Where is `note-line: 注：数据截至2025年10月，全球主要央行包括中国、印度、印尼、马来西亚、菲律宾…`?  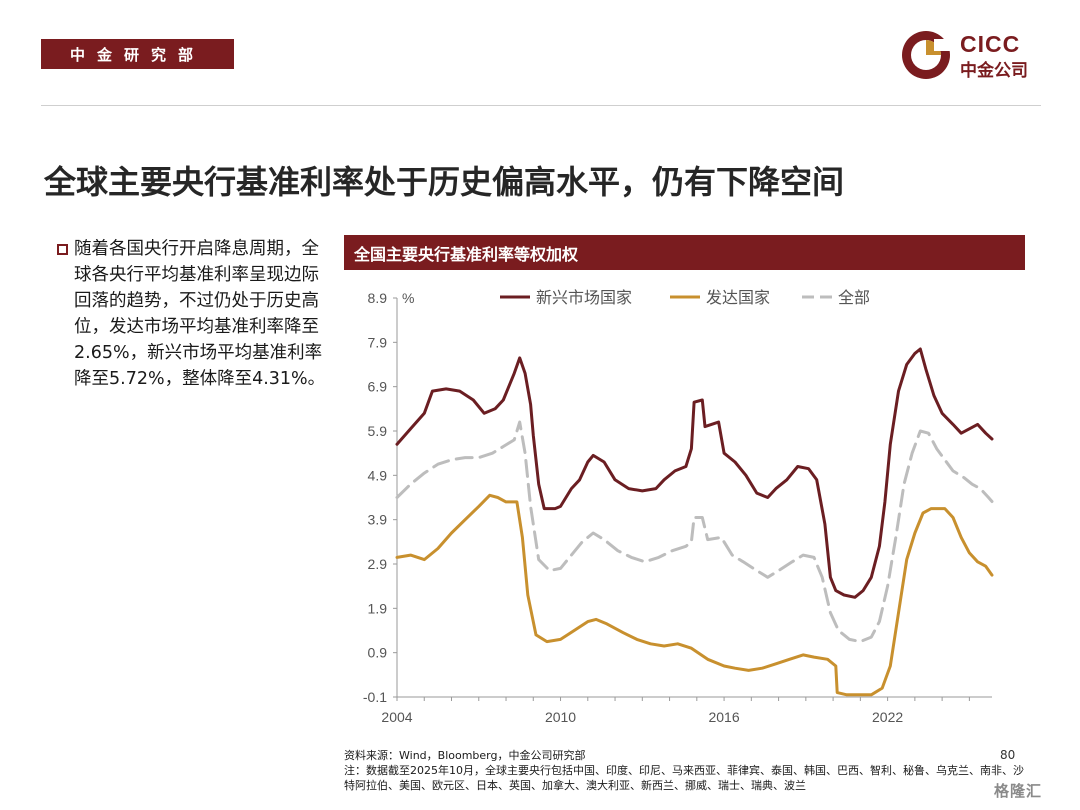
note-line: 注：数据截至2025年10月，全球主要央行包括中国、印度、印尼、马来西亚、菲律宾… is located at coordinates (684, 778).